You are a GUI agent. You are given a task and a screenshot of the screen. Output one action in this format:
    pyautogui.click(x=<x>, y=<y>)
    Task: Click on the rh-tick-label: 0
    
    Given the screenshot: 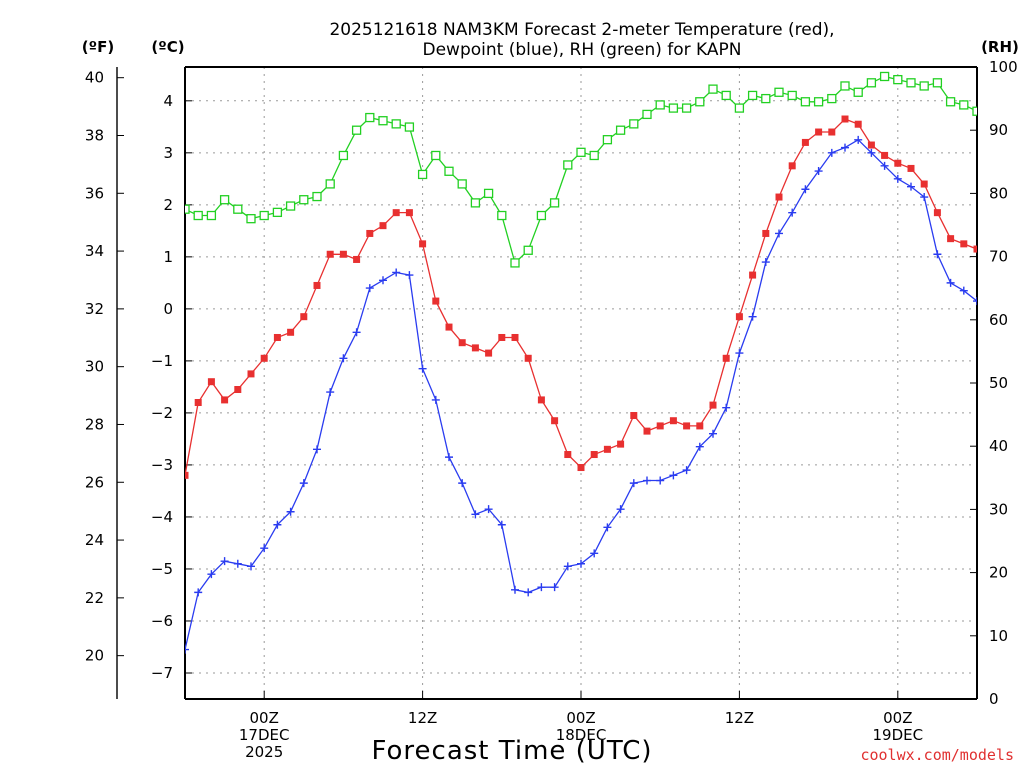 What is the action you would take?
    pyautogui.click(x=994, y=699)
    